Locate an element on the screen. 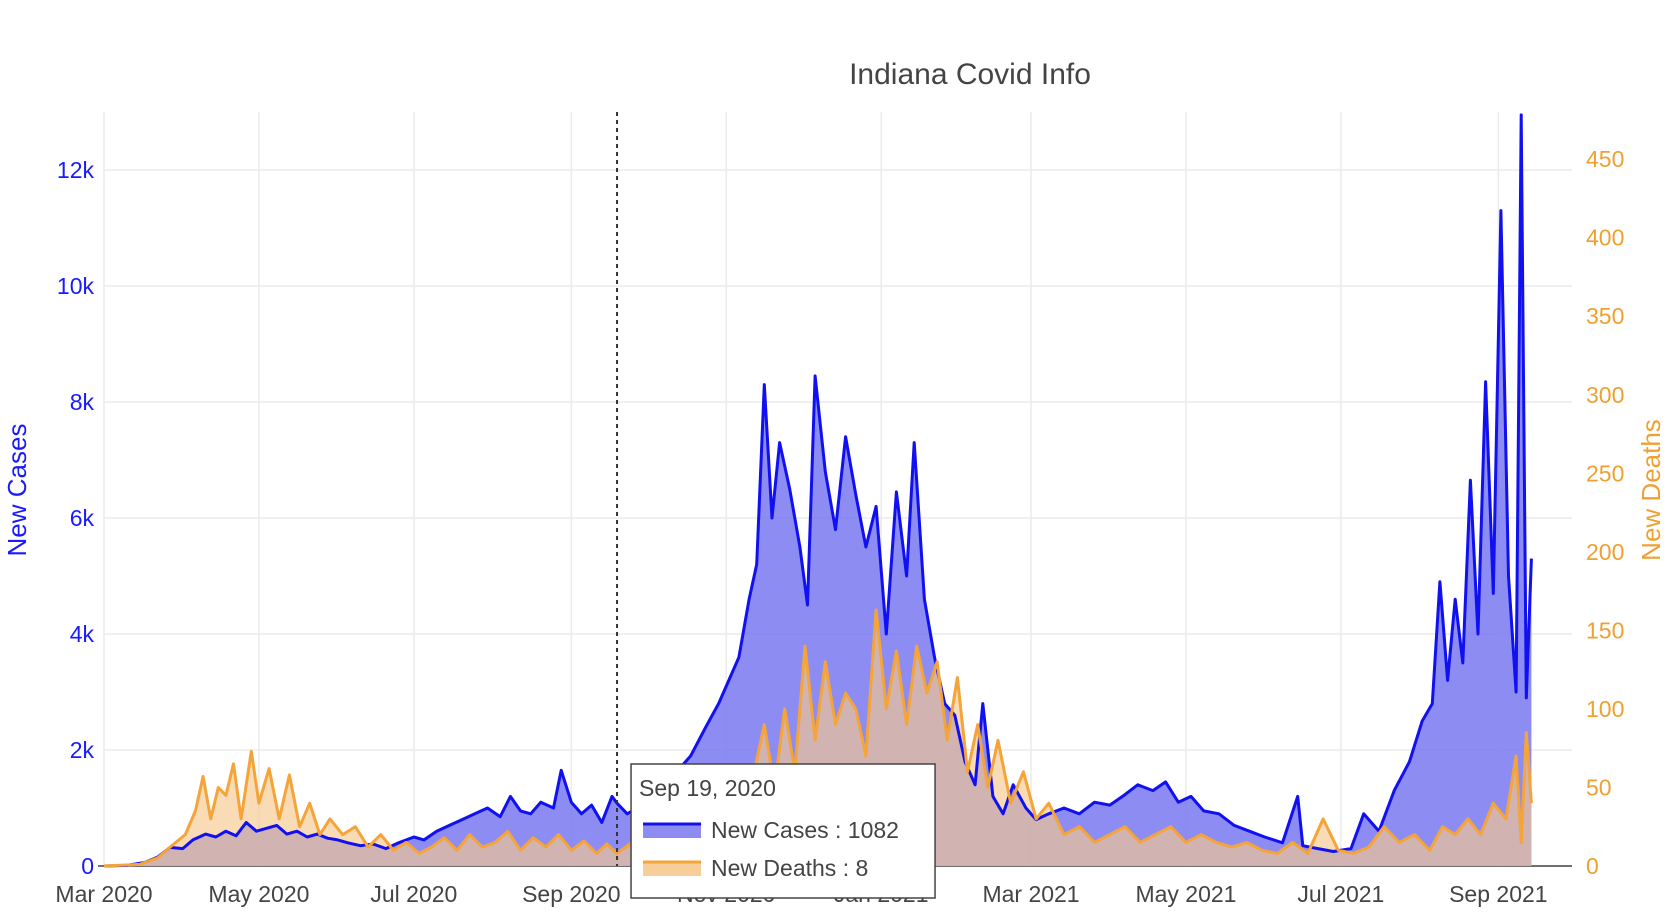 The image size is (1678, 918). y-left-tick-label: 6k is located at coordinates (82, 518).